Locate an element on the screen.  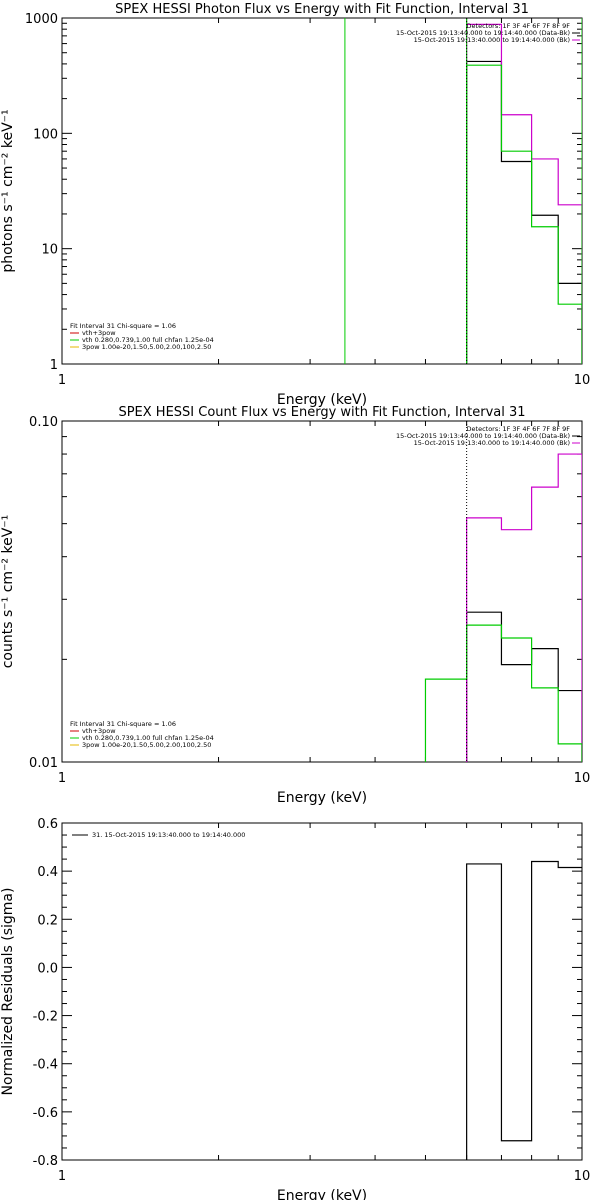
y-tick-label: 0.10 is located at coordinates (43, 422).